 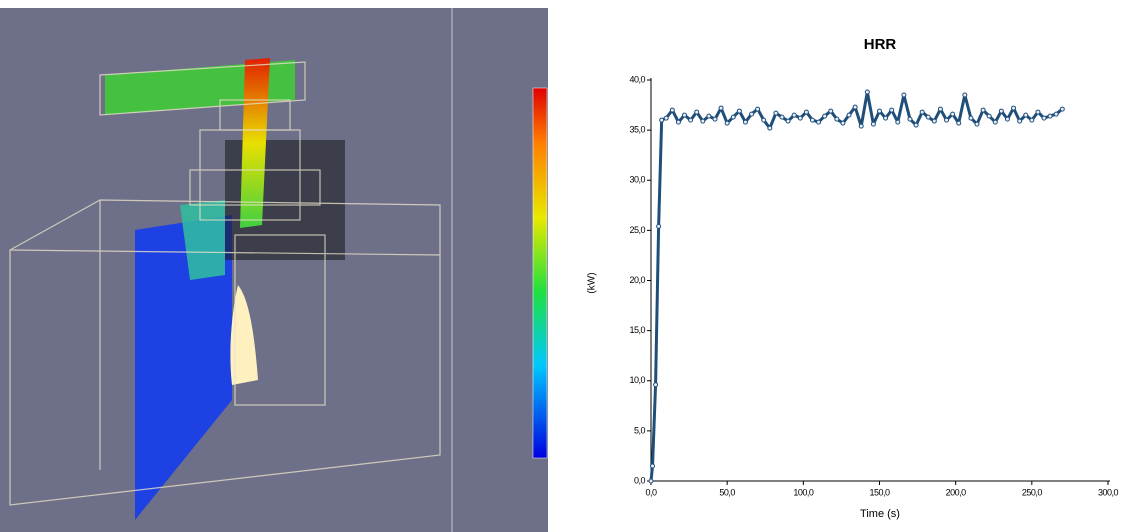 I want to click on x-tick-label: 50,0, so click(x=727, y=492).